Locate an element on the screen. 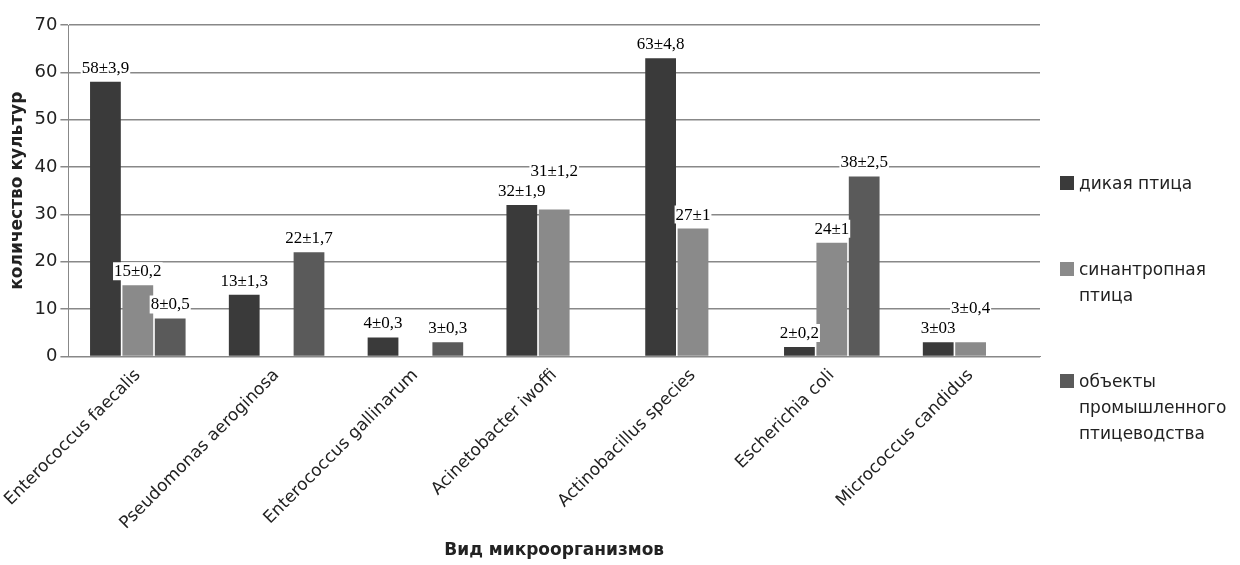 The image size is (1240, 565). data-label: 15±0,2 is located at coordinates (138, 271).